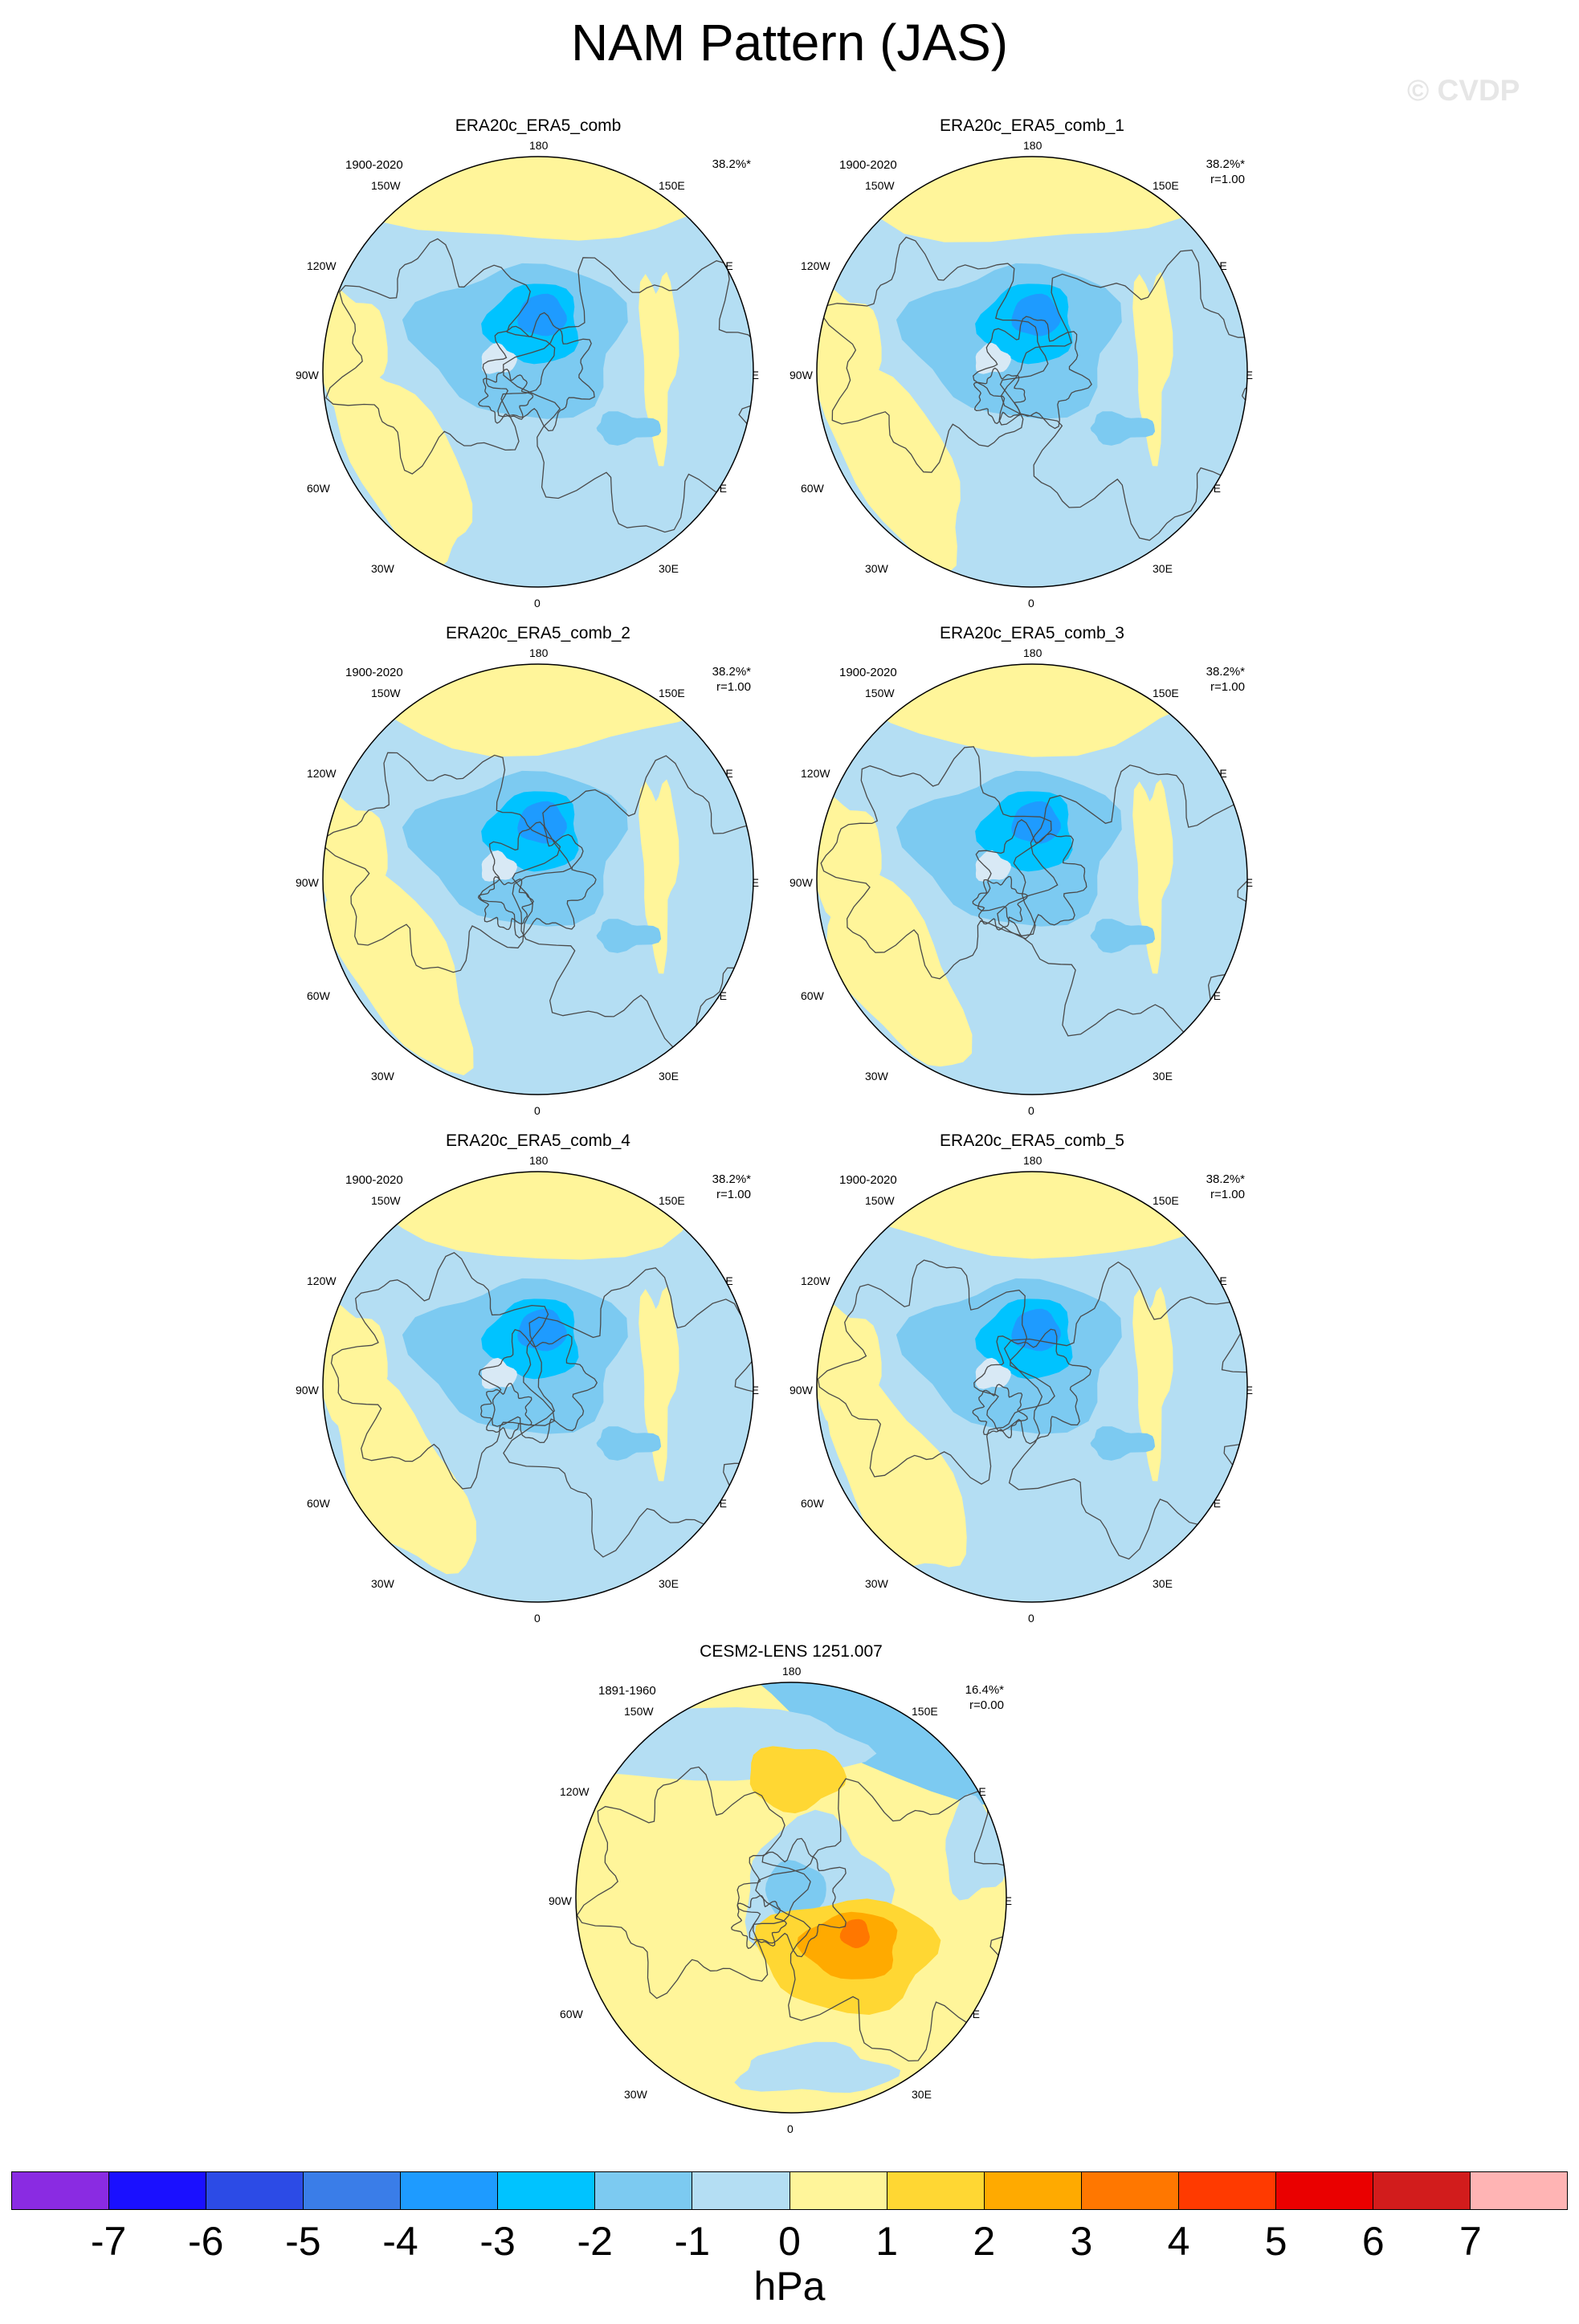  I want to click on colorbar-labels: -7 -6 -5 -4 -3 -2 -1 0 1 2 3 4 5 6 7, so click(789, 2242).